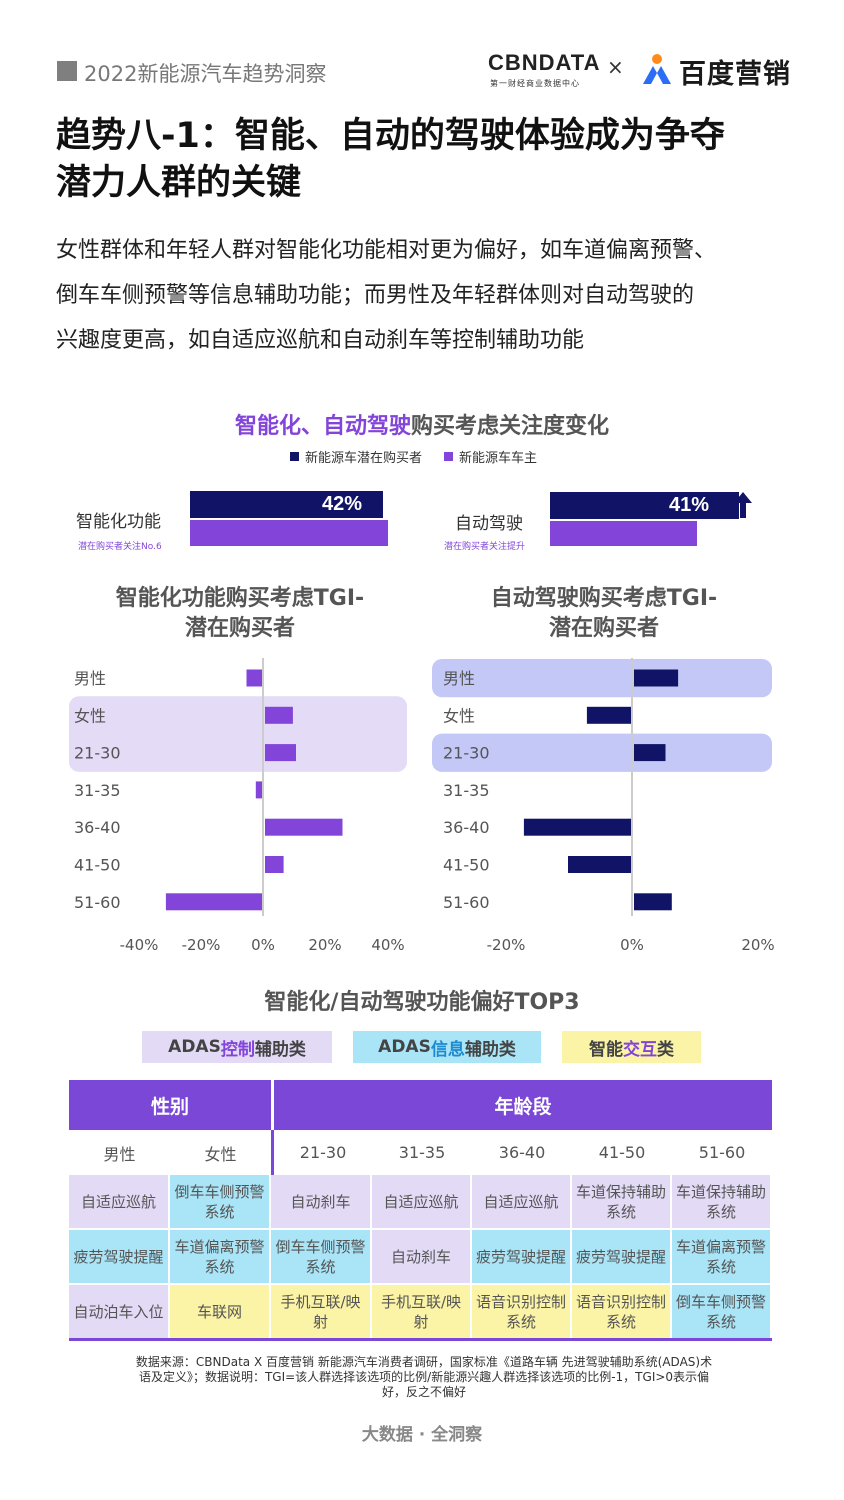 The image size is (844, 1500). What do you see at coordinates (179, 183) in the screenshot?
I see `page-title-line-2: 潜力人群的关键` at bounding box center [179, 183].